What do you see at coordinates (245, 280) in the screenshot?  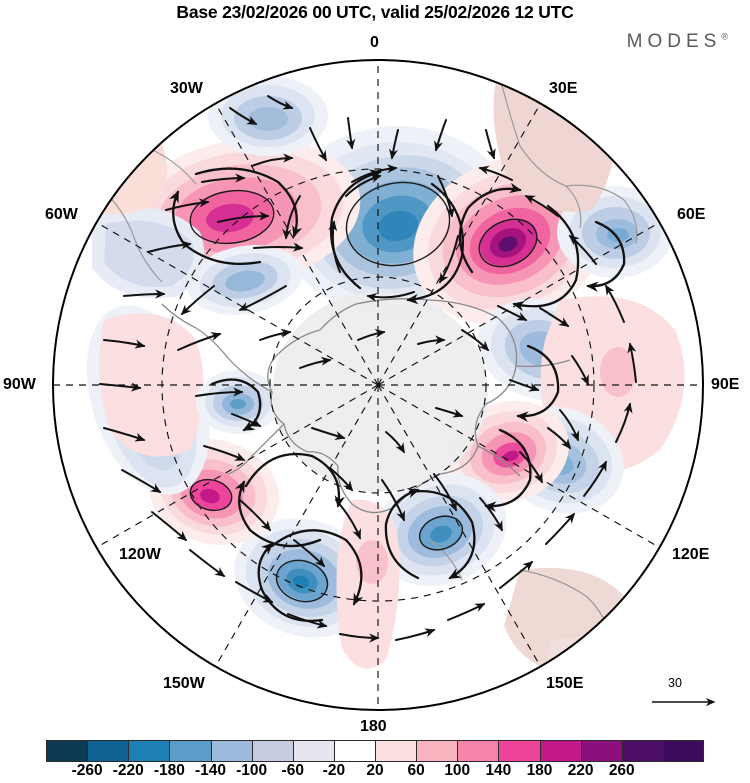 I see `contour-fill-negative-40w` at bounding box center [245, 280].